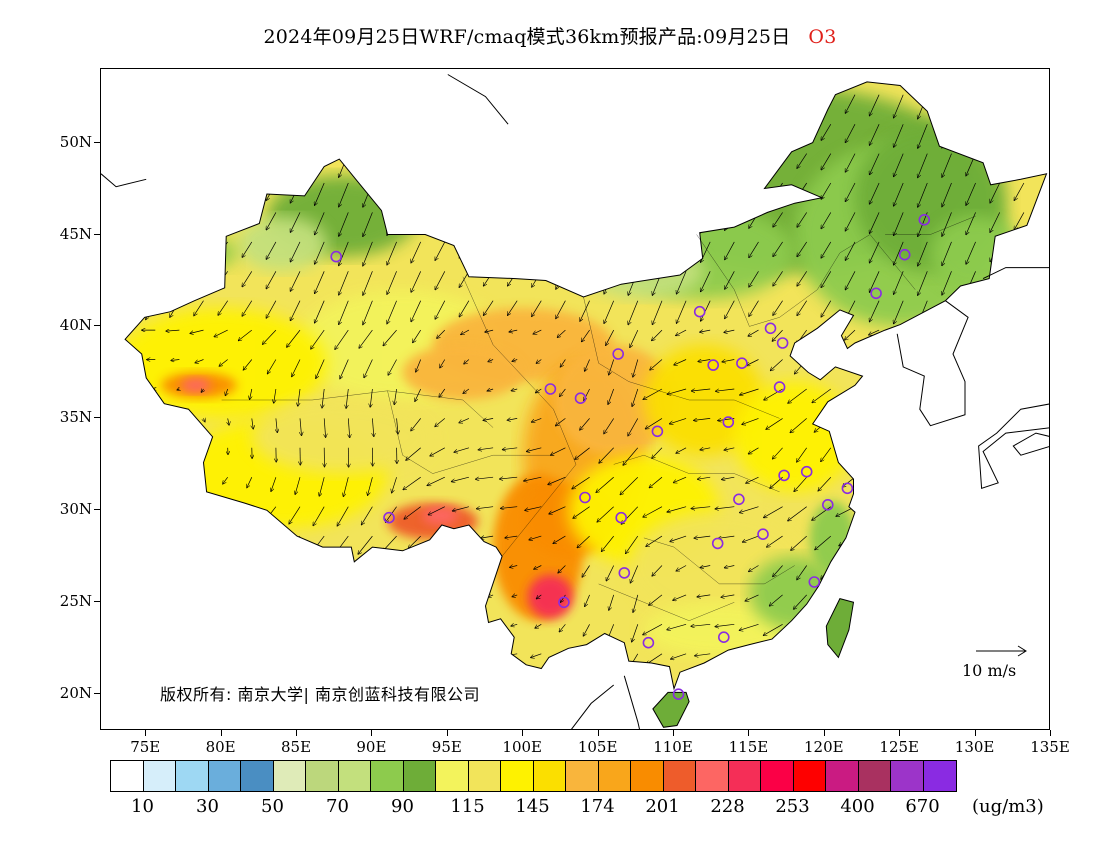 This screenshot has height=850, width=1100. I want to click on lat-tick, so click(97, 326).